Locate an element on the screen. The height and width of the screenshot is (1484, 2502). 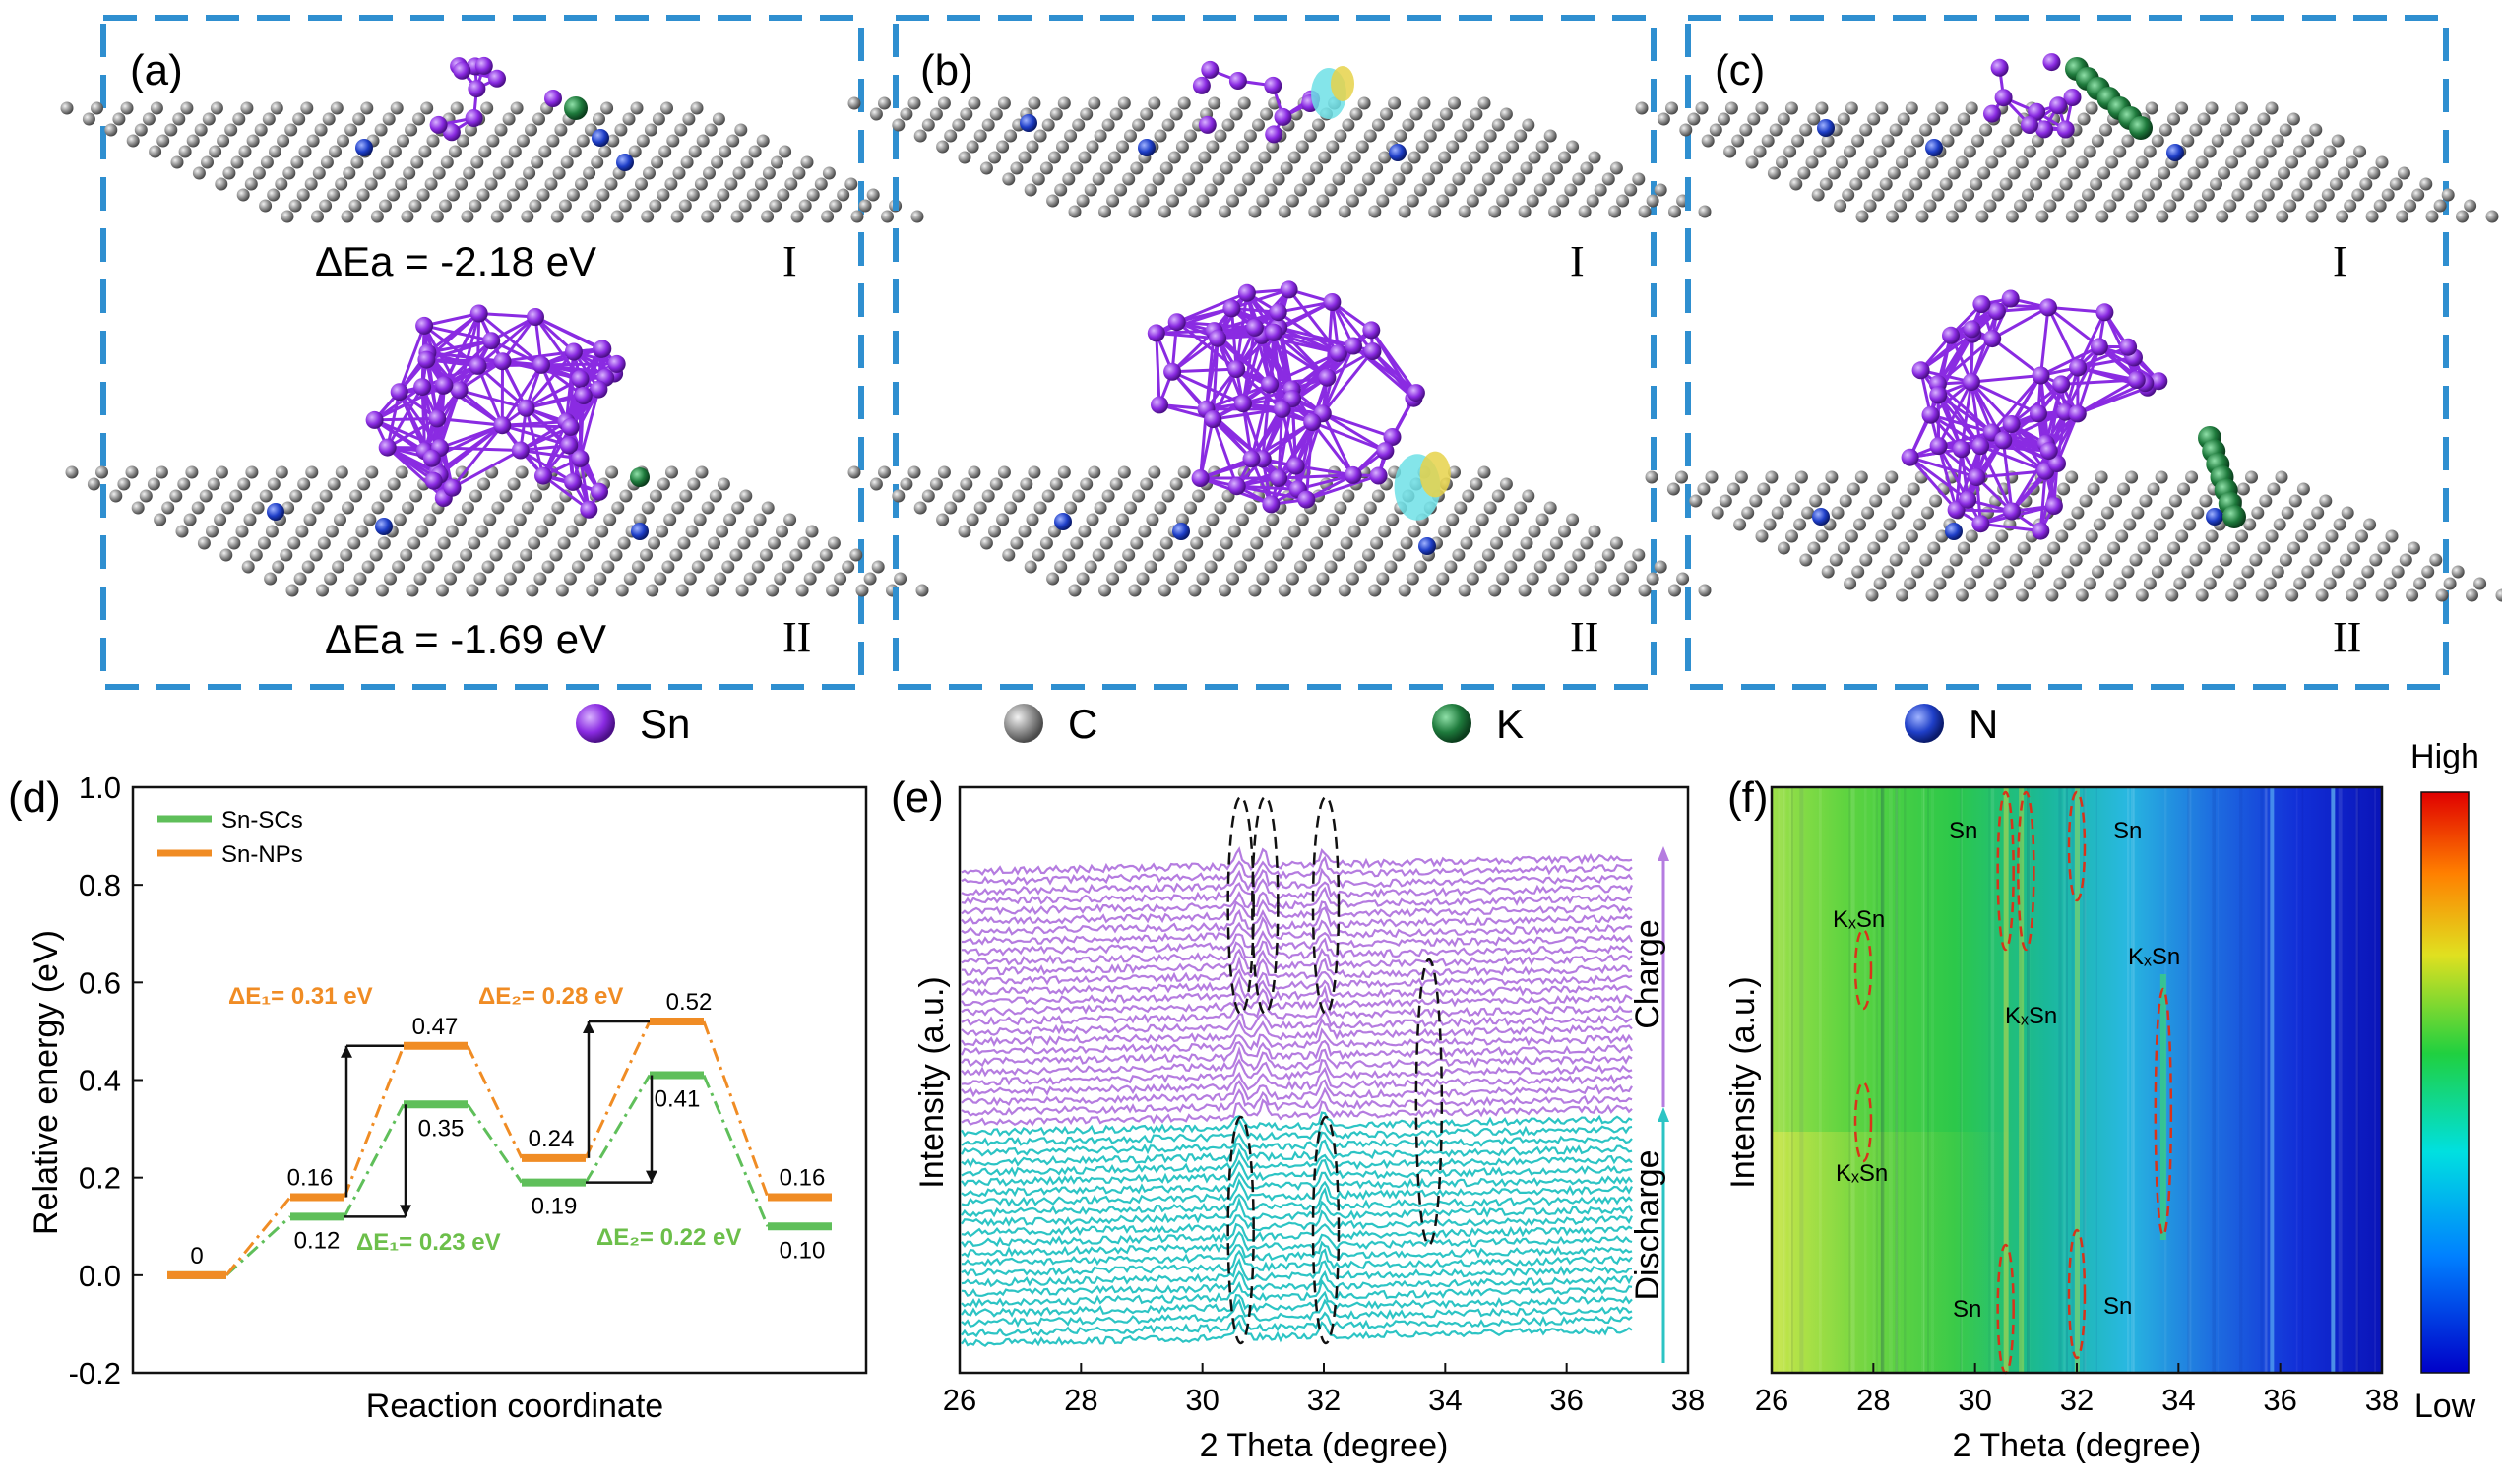
heatmap-bright-line is located at coordinates (2333, 1080).